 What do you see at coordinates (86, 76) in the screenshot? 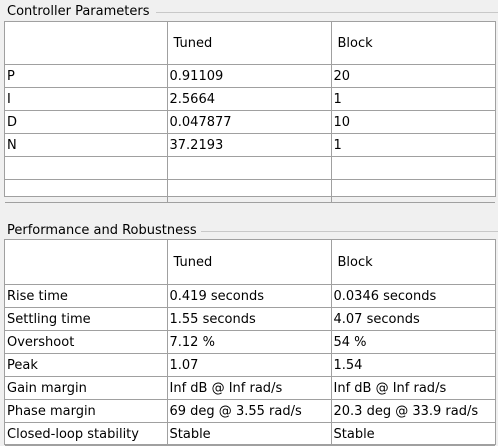
I see `parameter-name-cell: P` at bounding box center [86, 76].